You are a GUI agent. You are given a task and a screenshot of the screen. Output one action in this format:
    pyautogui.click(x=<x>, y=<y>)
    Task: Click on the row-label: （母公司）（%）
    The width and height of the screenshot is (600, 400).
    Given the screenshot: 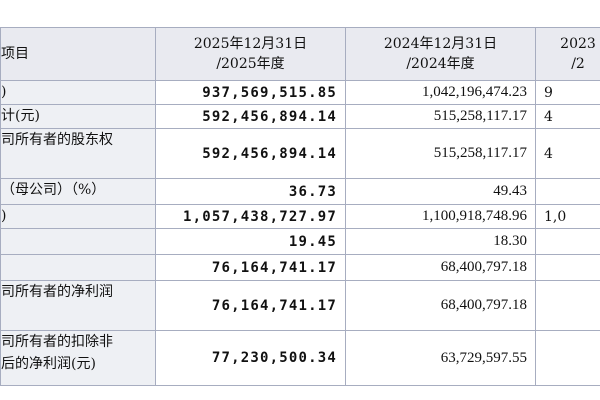 What is the action you would take?
    pyautogui.click(x=78, y=191)
    